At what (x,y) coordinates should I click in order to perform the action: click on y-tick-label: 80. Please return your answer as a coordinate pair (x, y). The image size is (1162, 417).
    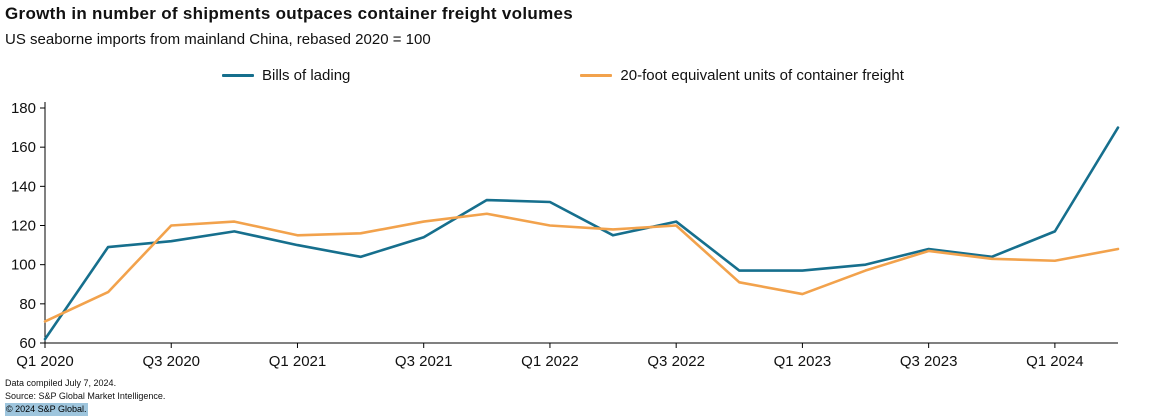
    Looking at the image, I should click on (27, 304).